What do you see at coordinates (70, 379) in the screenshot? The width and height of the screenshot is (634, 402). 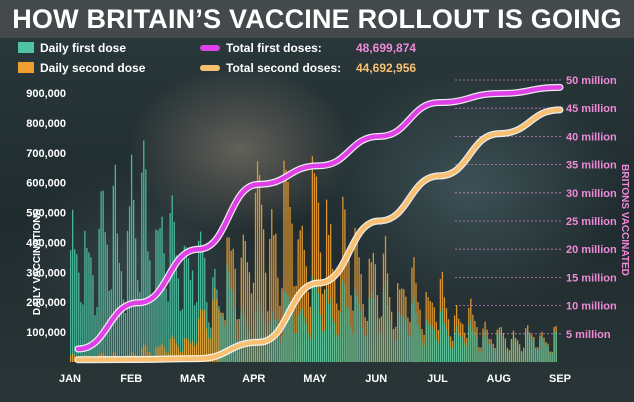 I see `x-tick-label: JAN` at bounding box center [70, 379].